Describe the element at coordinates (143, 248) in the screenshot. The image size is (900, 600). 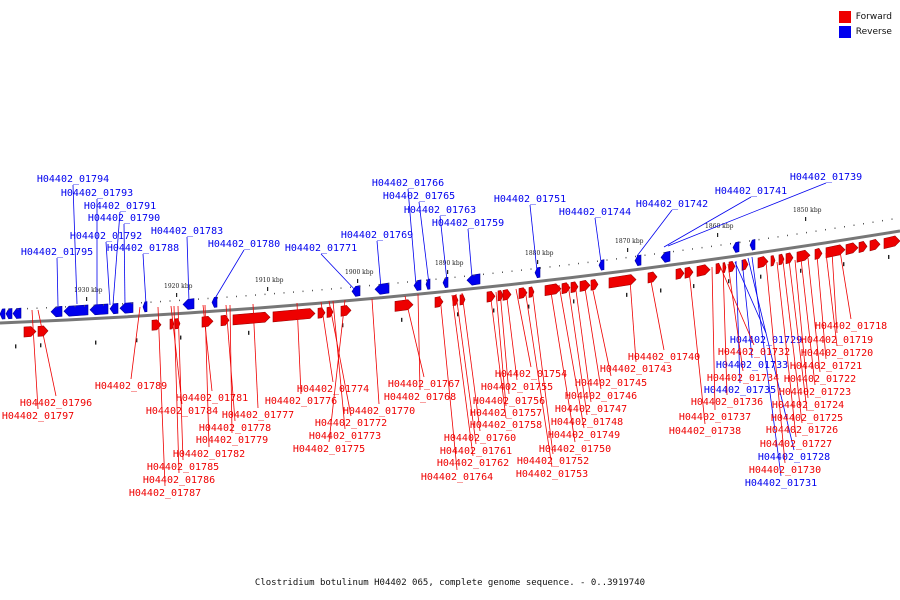
I see `gene-label: H04402_01788` at that location.